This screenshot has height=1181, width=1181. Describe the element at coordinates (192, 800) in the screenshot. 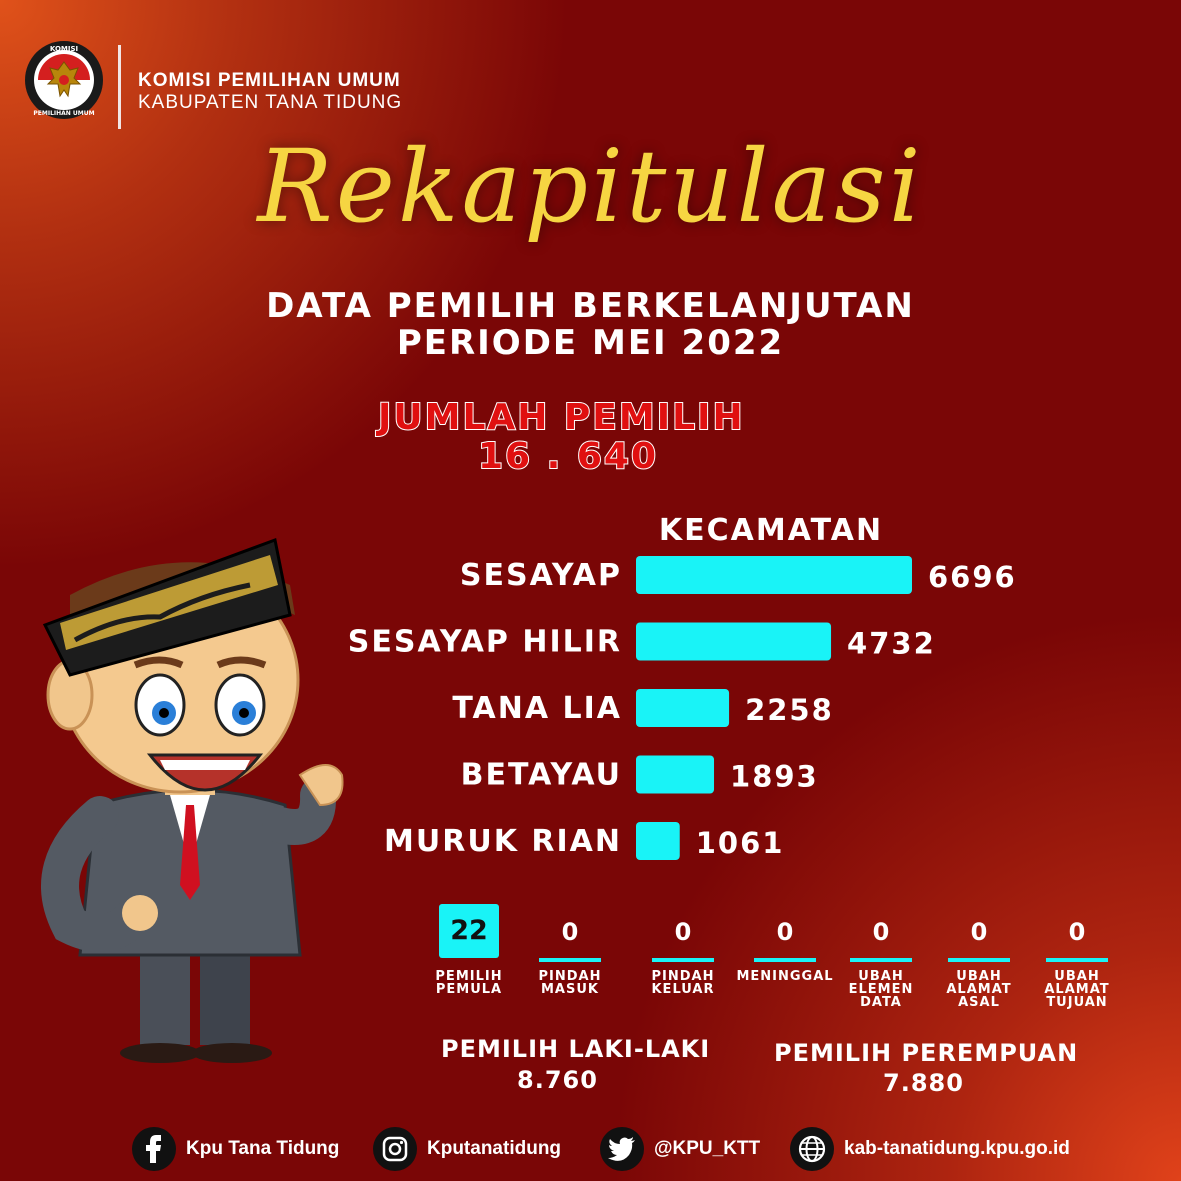

I see `mascot-illustration` at that location.